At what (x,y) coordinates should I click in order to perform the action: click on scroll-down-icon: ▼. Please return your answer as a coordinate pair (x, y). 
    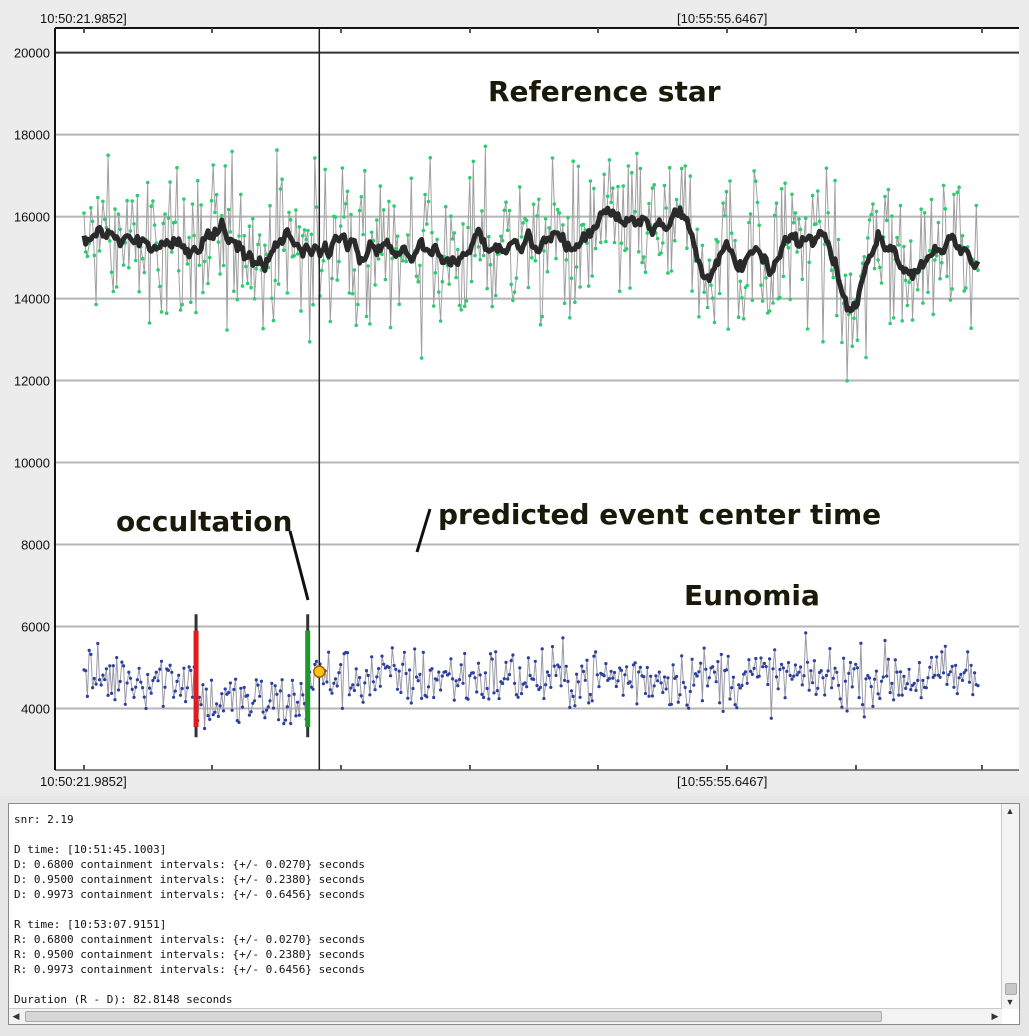
    Looking at the image, I should click on (1010, 1002).